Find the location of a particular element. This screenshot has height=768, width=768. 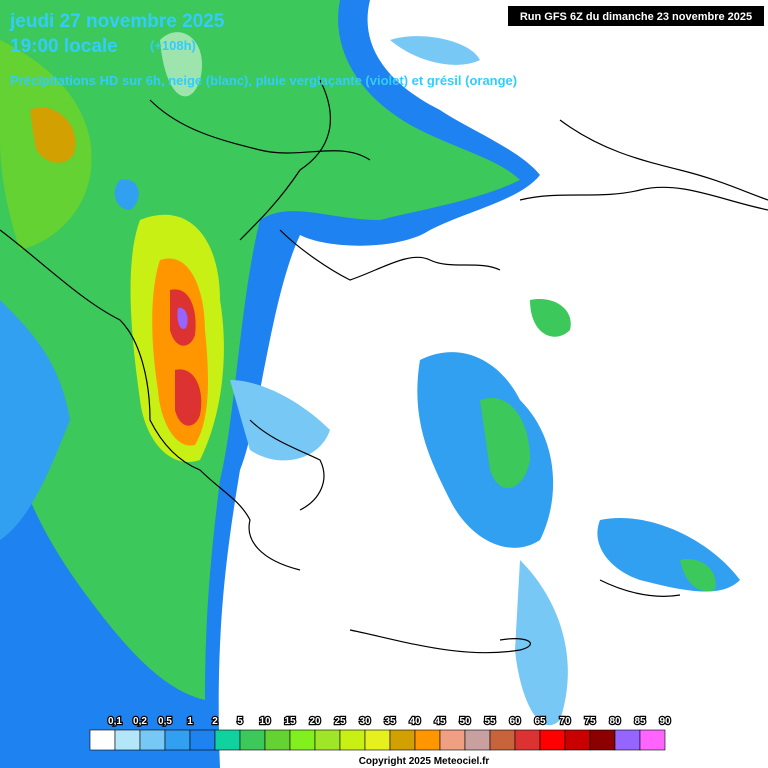

legend-label: 70 is located at coordinates (565, 721).